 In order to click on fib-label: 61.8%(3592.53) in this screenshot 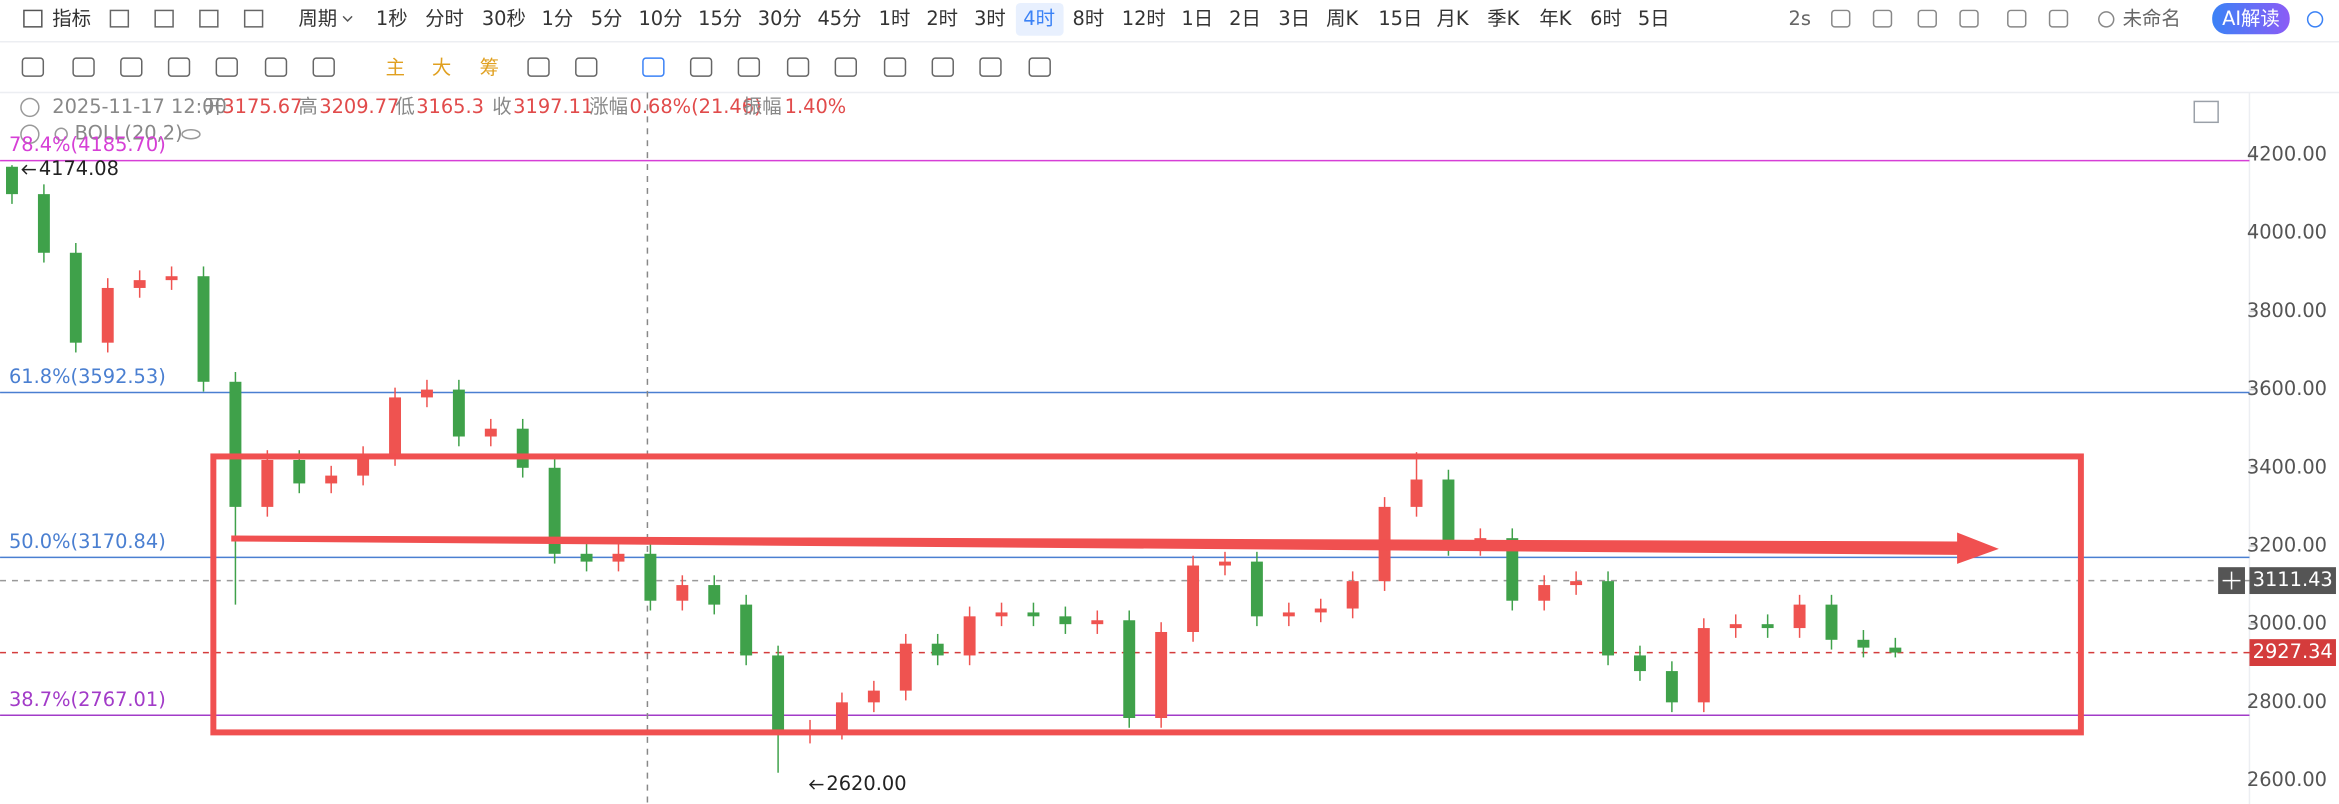, I will do `click(87, 376)`.